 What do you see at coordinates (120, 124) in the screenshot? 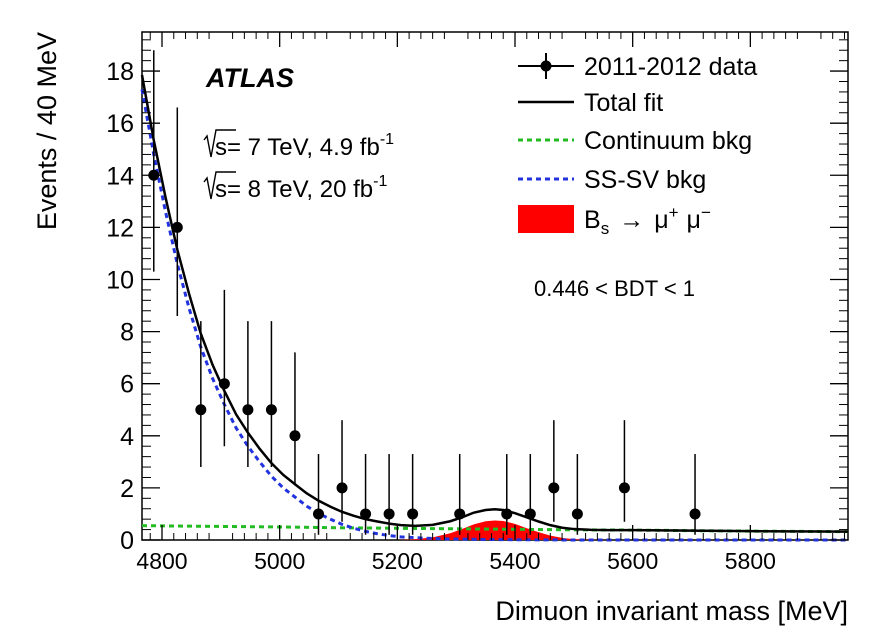
I see `y-tick-label: 16` at bounding box center [120, 124].